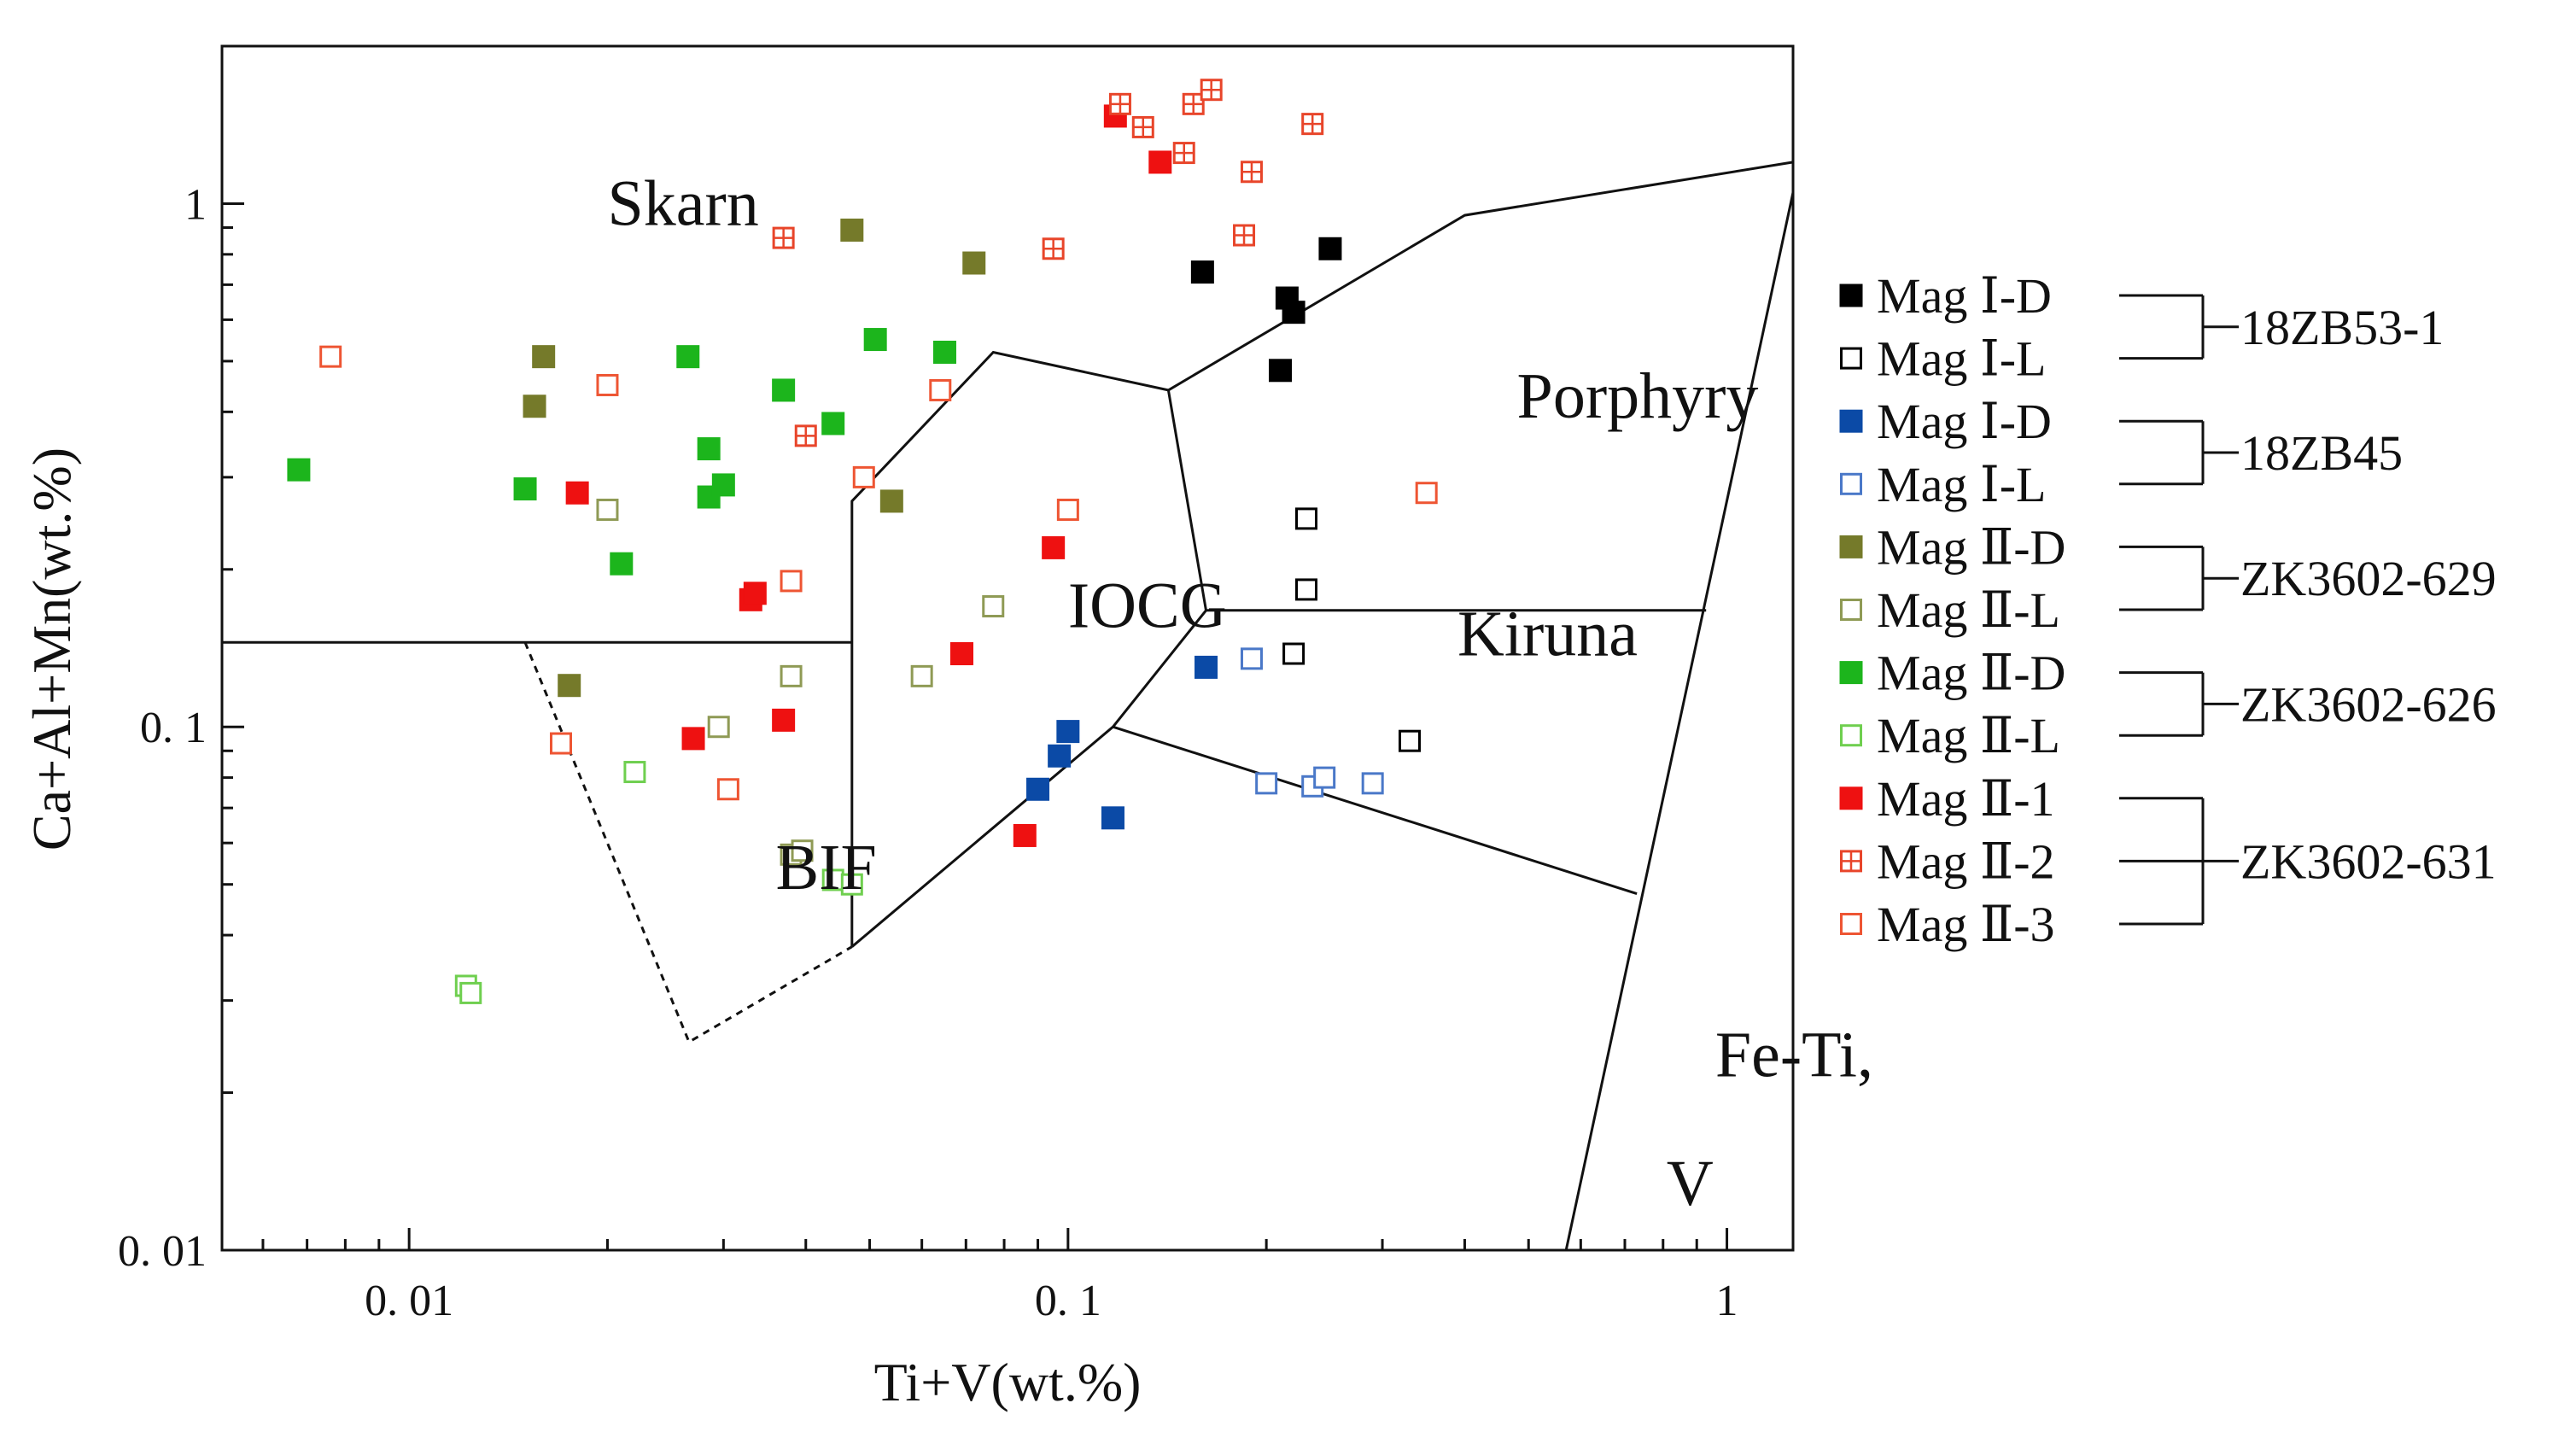 This screenshot has height=1444, width=2576. What do you see at coordinates (1160, 162) in the screenshot?
I see `point-s8-9-shape` at bounding box center [1160, 162].